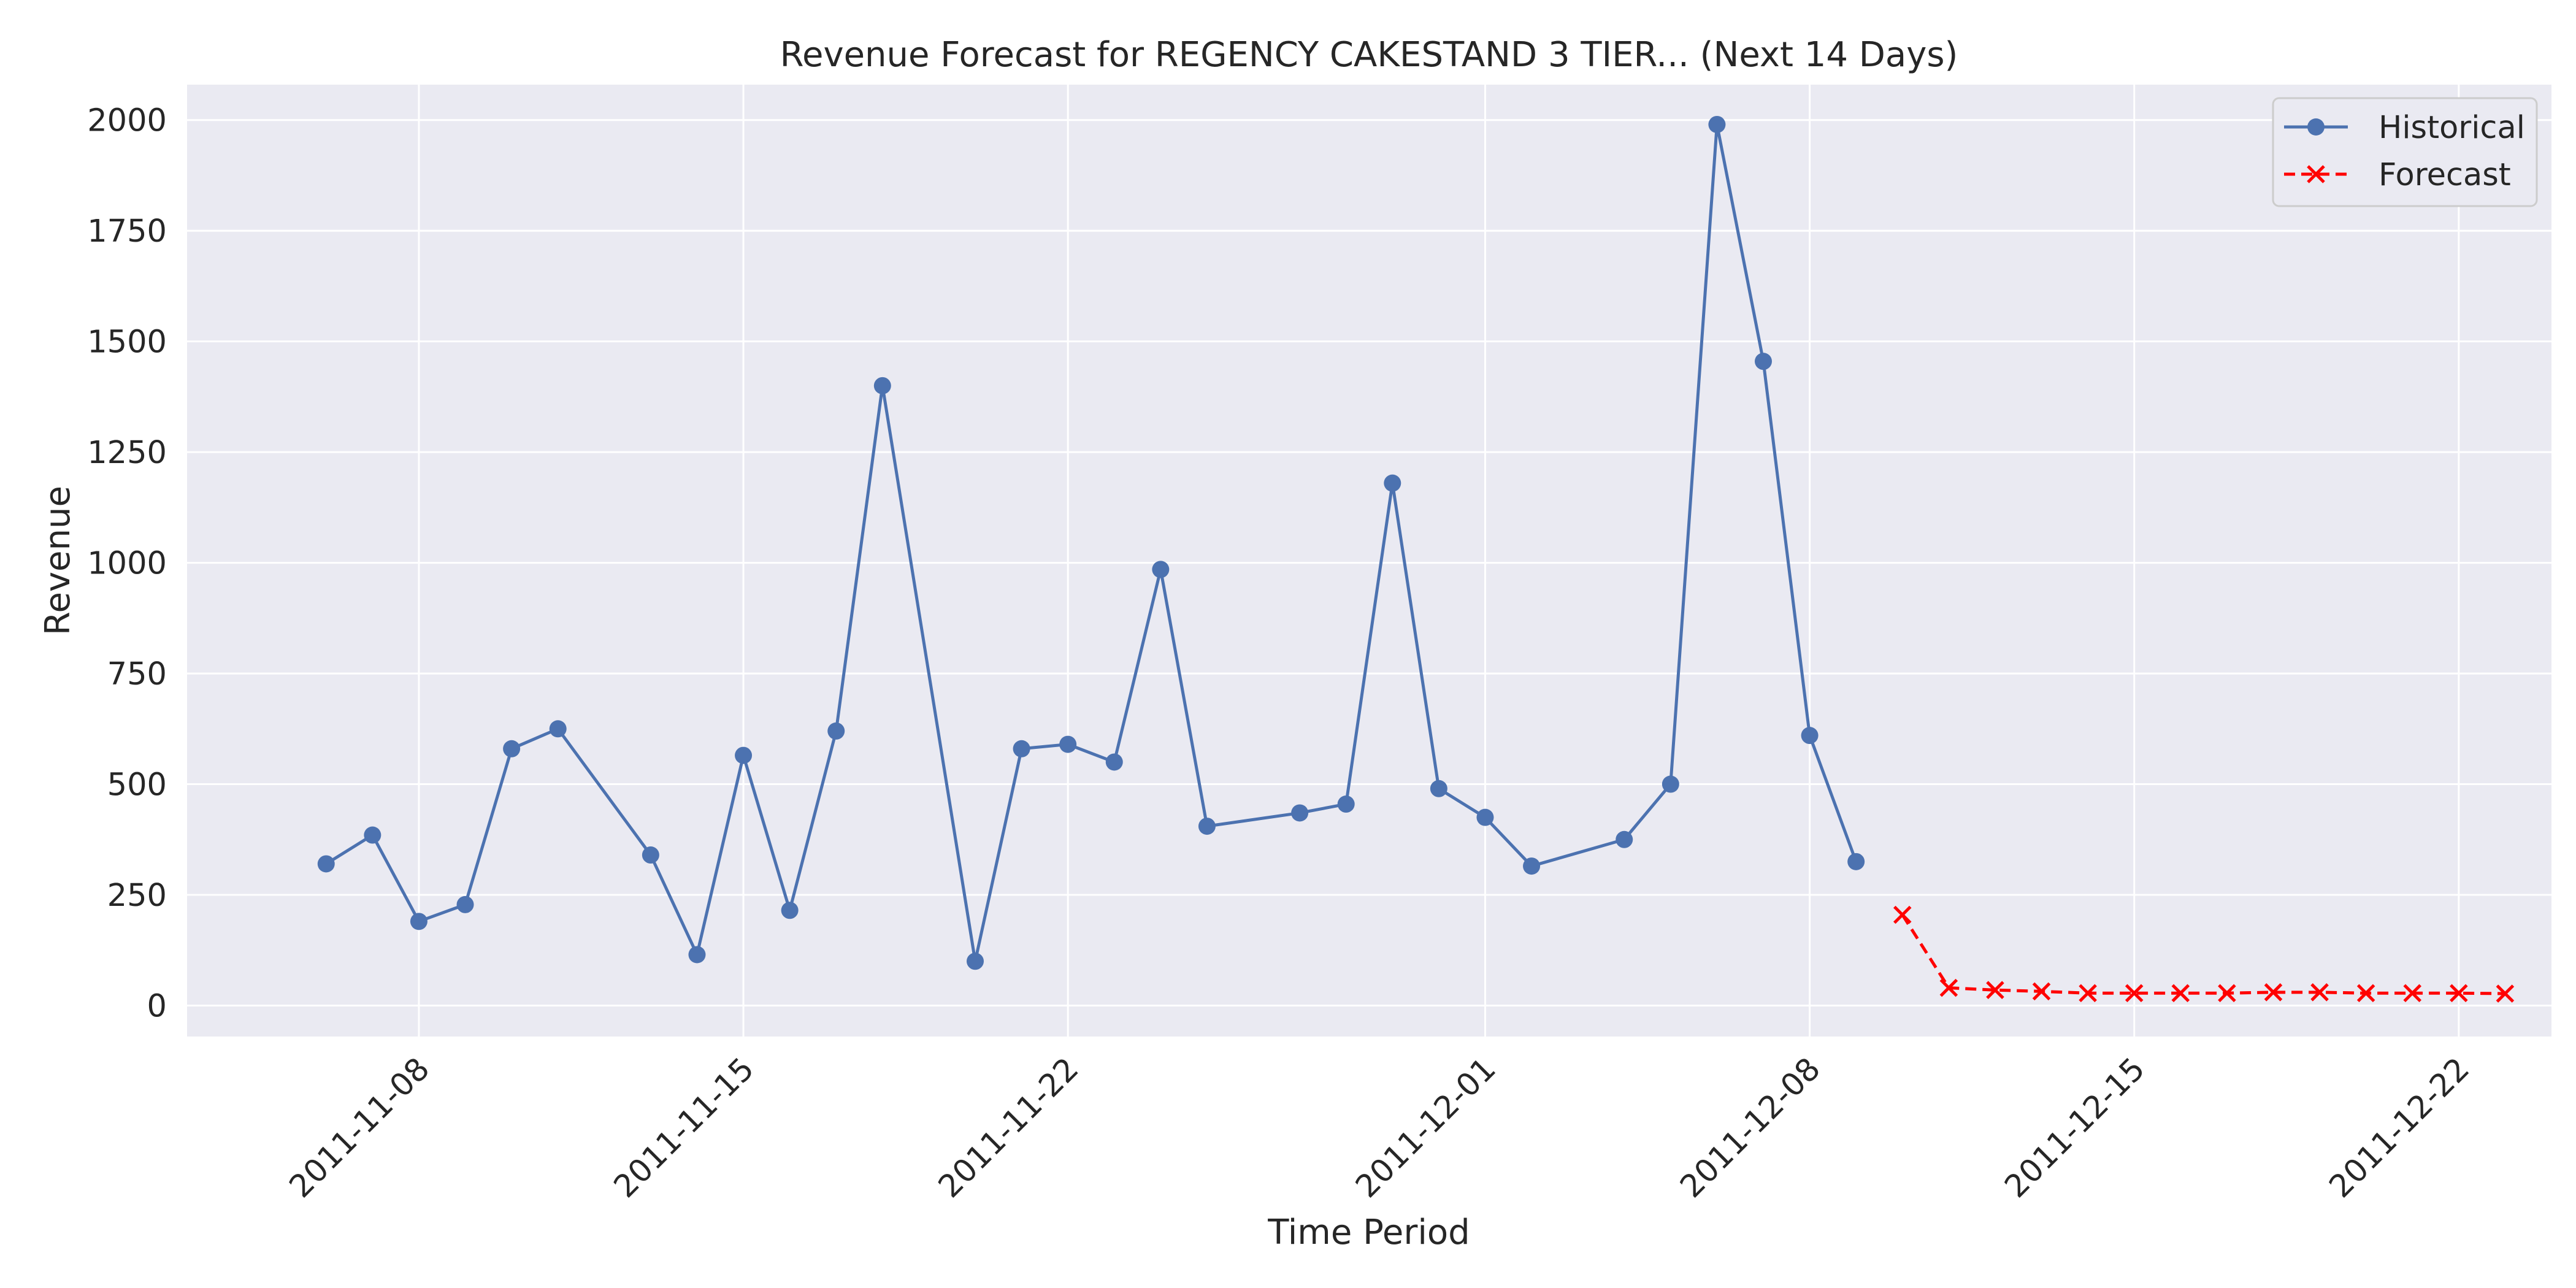  I want to click on legend-forecast-marker, so click(2316, 174).